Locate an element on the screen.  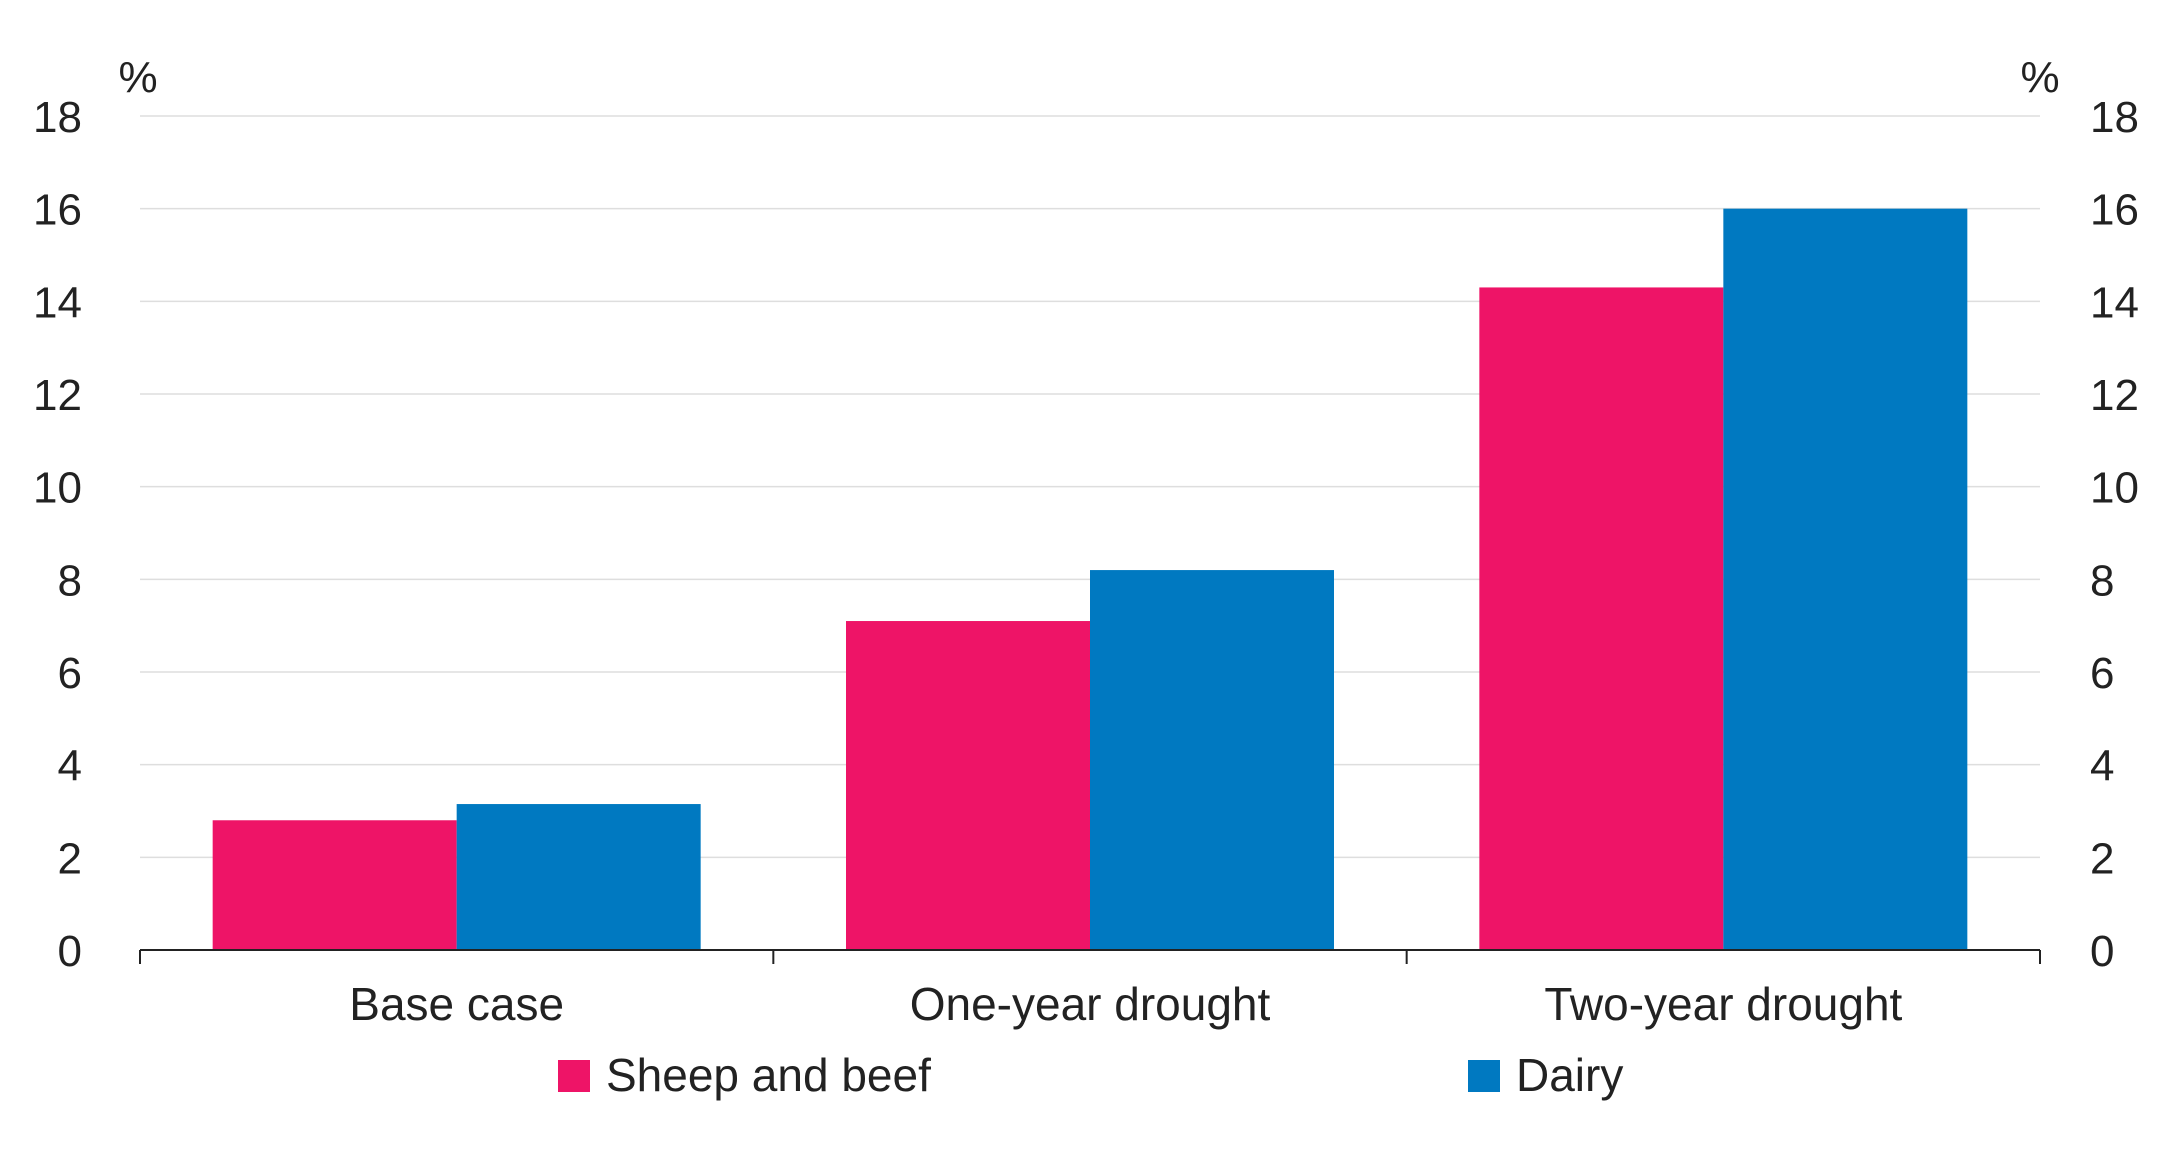
legend: Sheep and beef Dairy is located at coordinates (1090, 1075).